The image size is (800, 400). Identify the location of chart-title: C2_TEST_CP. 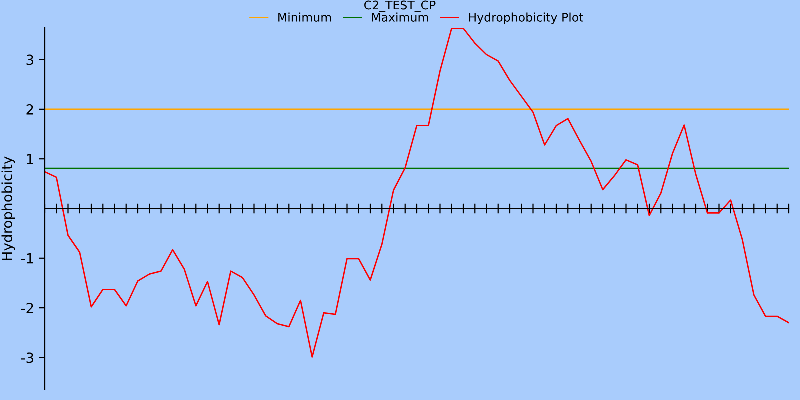
(400, 6).